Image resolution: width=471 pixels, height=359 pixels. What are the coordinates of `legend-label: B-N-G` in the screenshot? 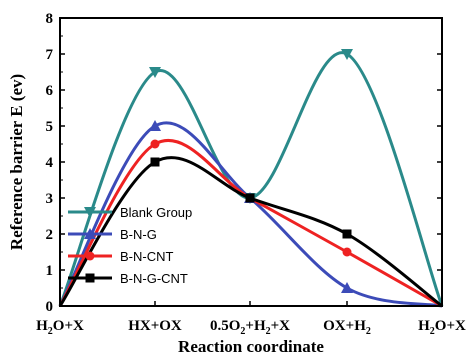 It's located at (138, 234).